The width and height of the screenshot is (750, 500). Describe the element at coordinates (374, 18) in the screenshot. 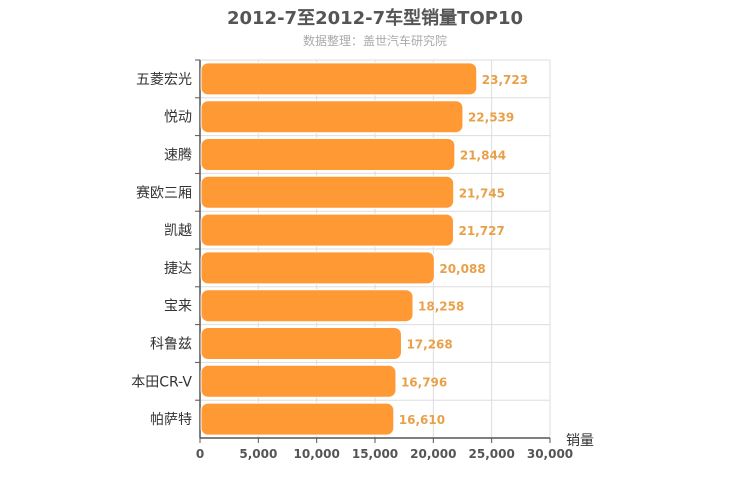

I see `chart-title: 2012-7至2012-7车型销量TOP10` at that location.